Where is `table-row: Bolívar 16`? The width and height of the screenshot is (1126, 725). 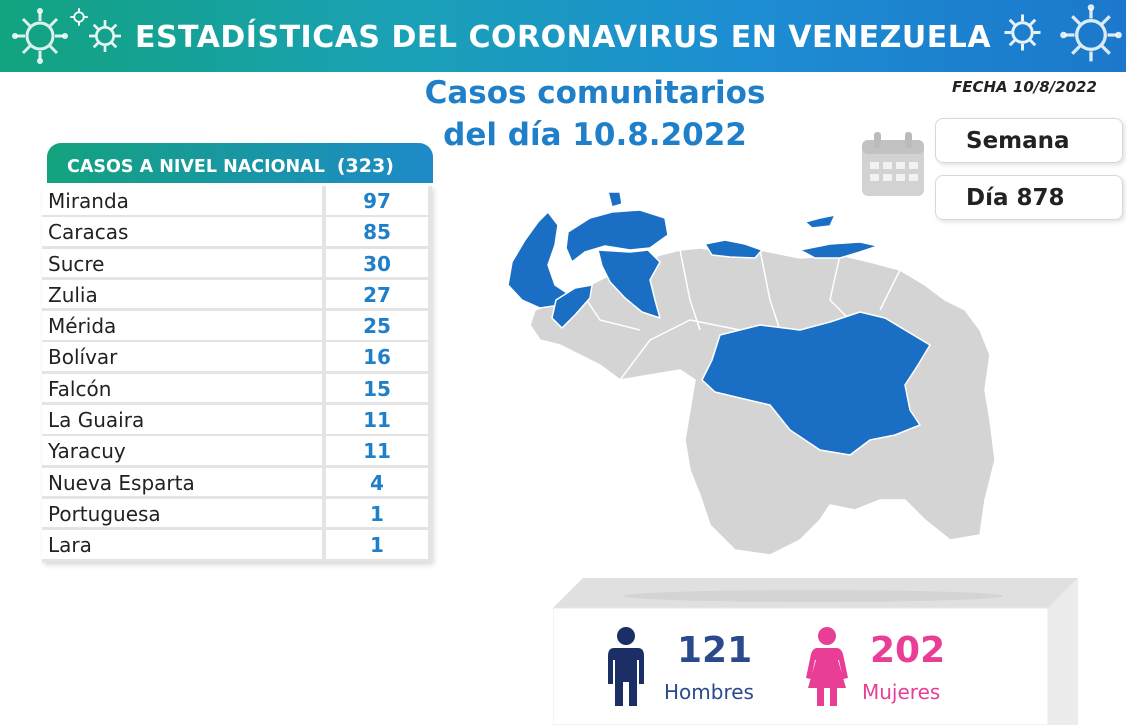 table-row: Bolívar 16 is located at coordinates (237, 356).